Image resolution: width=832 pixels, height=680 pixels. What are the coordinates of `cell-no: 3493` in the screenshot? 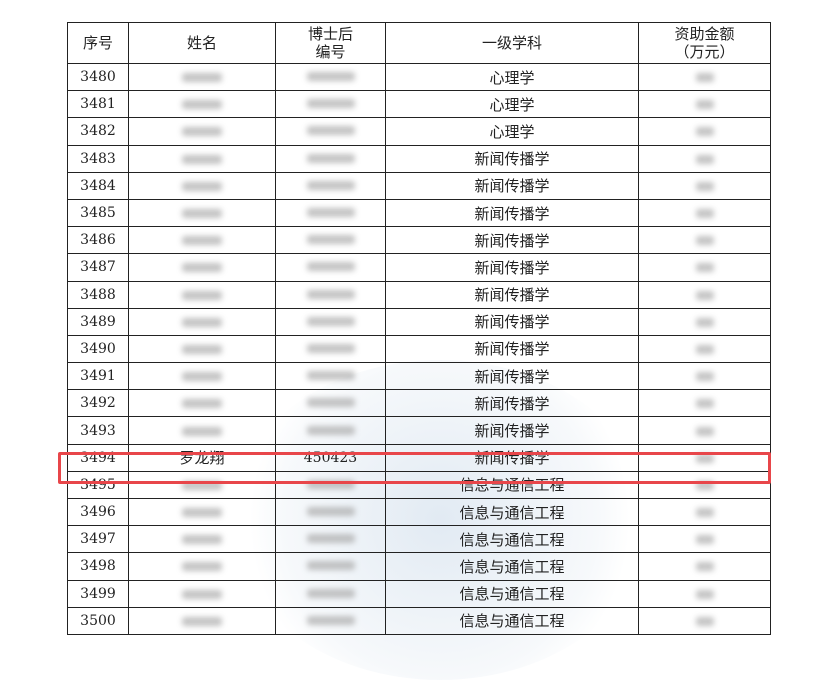 It's located at (98, 430).